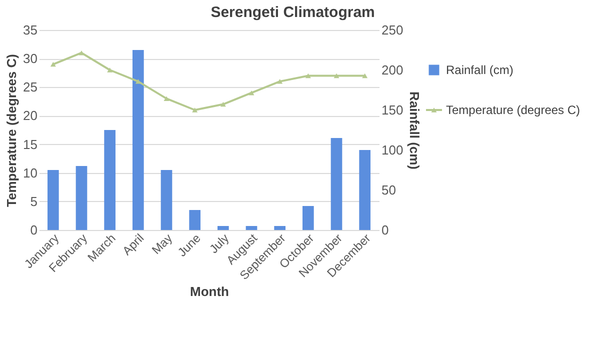 The height and width of the screenshot is (352, 615). What do you see at coordinates (162, 244) in the screenshot?
I see `x-tick-label: May` at bounding box center [162, 244].